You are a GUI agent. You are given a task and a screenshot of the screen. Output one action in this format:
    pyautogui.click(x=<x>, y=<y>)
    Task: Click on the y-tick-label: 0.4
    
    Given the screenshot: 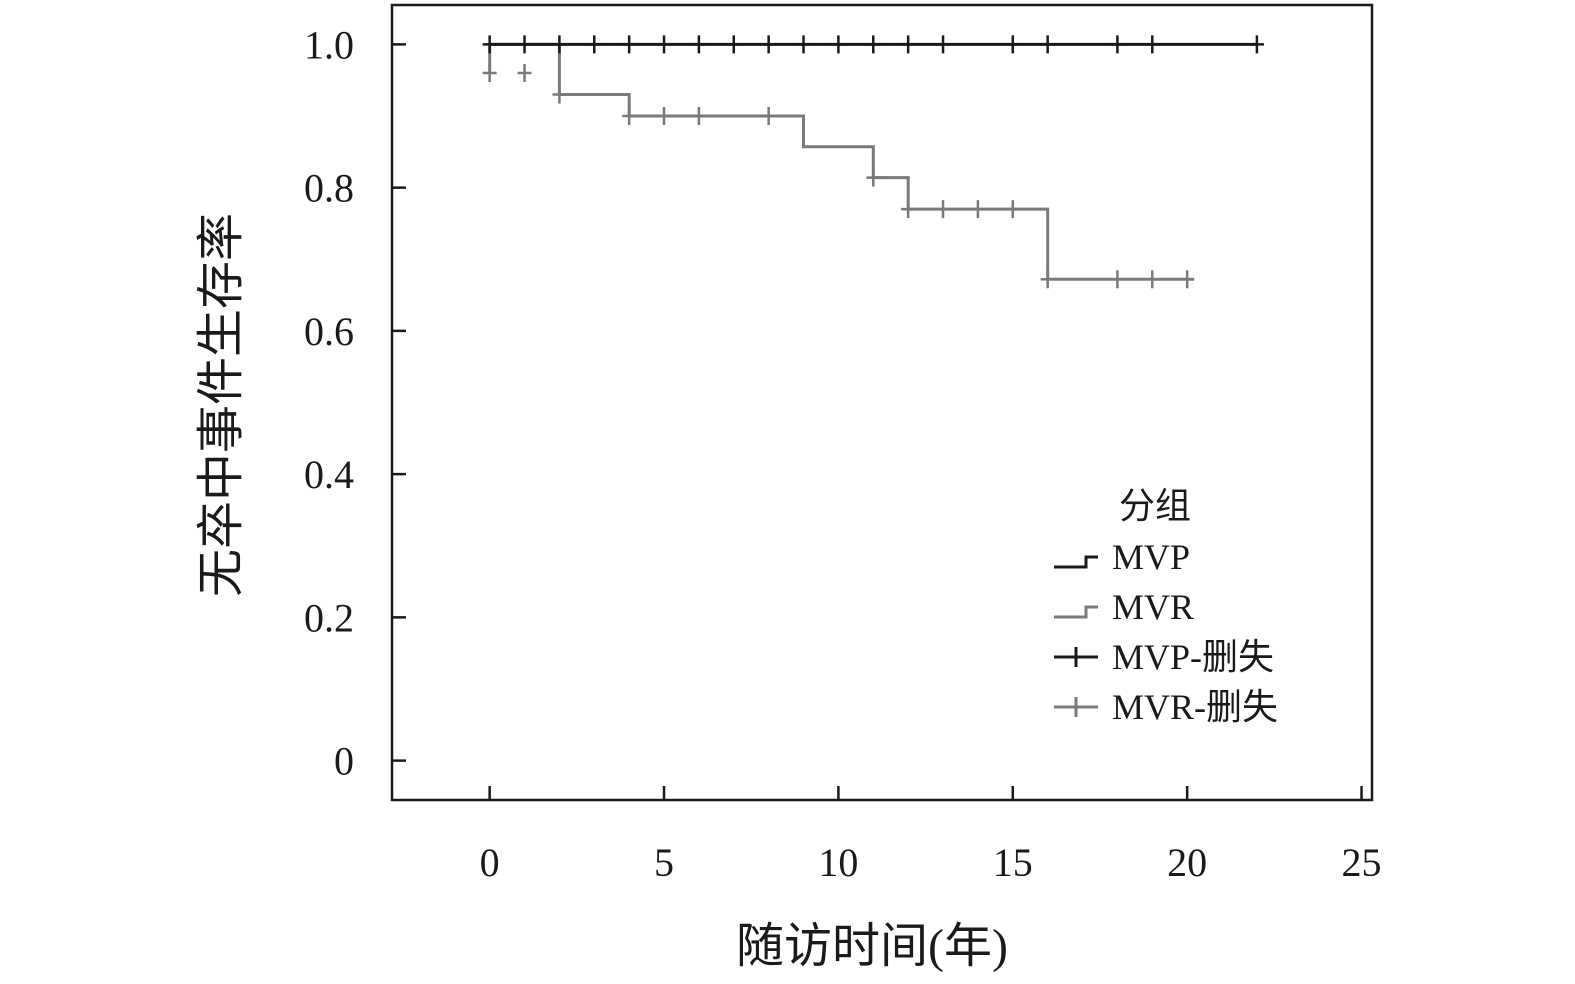 What is the action you would take?
    pyautogui.click(x=329, y=474)
    